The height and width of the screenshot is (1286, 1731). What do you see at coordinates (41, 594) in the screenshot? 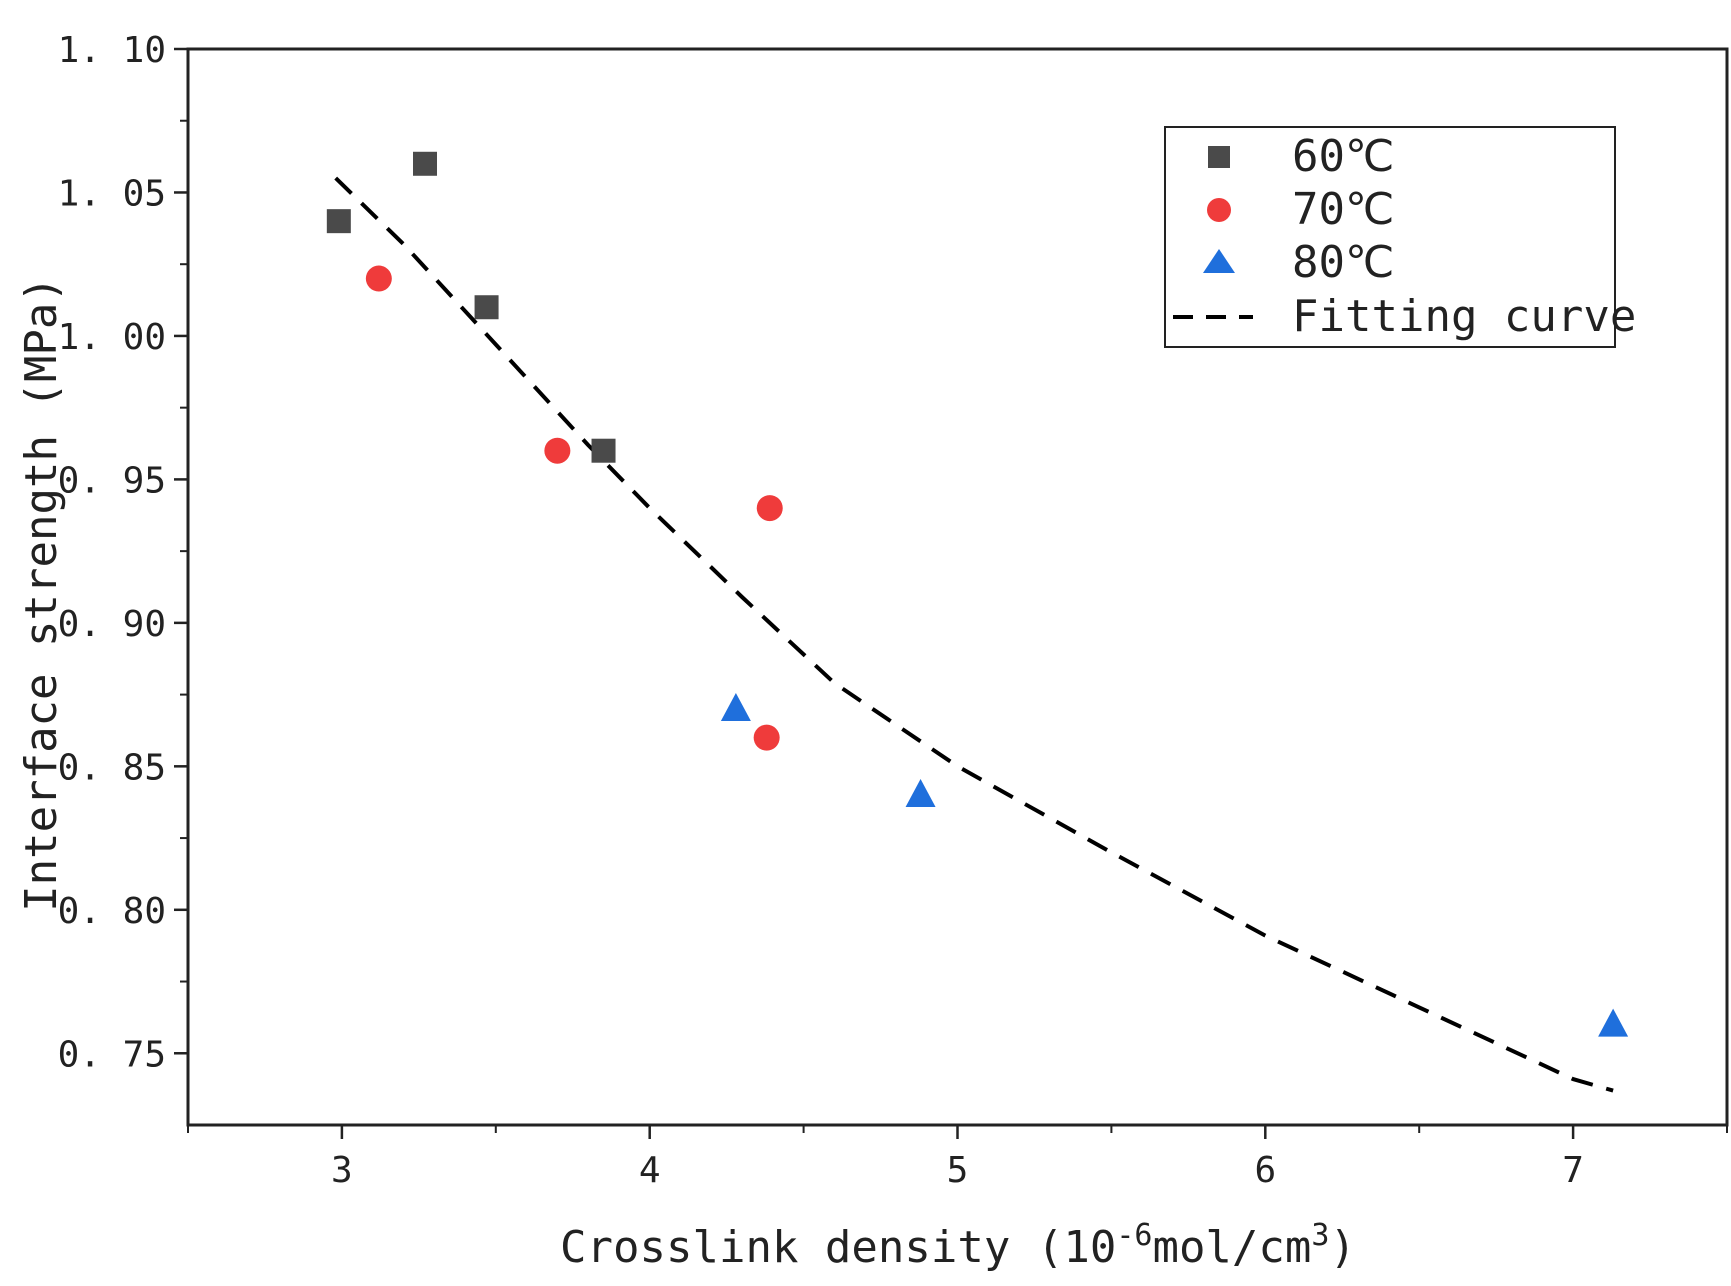
I see `y-axis-title: Interface strength (MPa)` at bounding box center [41, 594].